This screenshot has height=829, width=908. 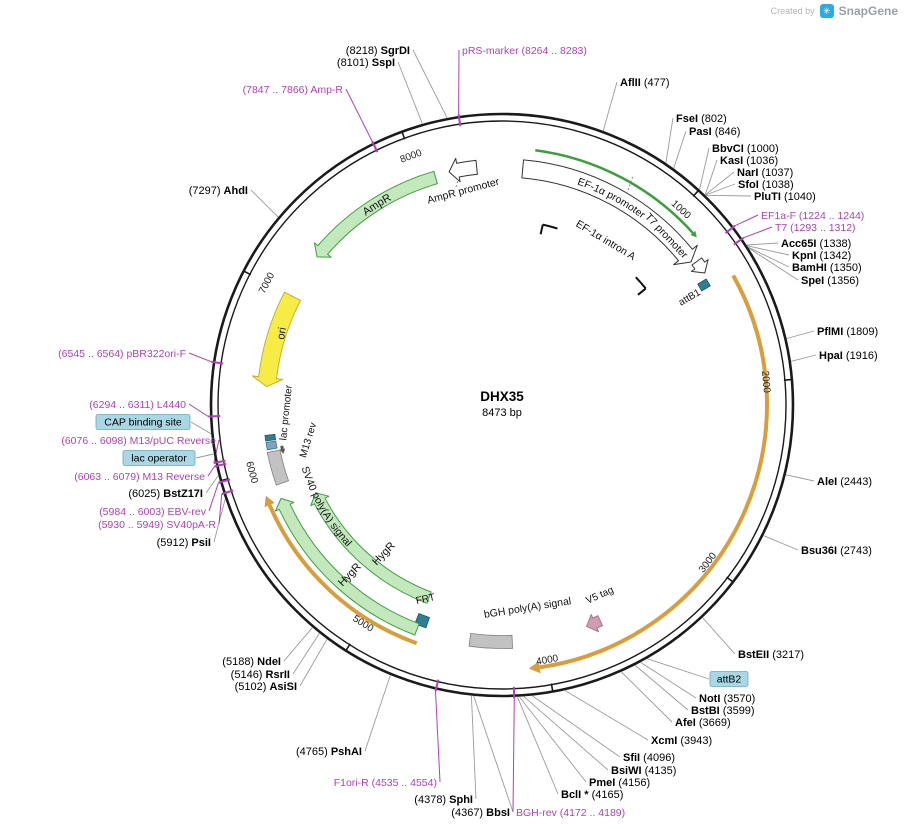 What do you see at coordinates (826, 11) in the screenshot?
I see `snapgene-logo-icon: ✳` at bounding box center [826, 11].